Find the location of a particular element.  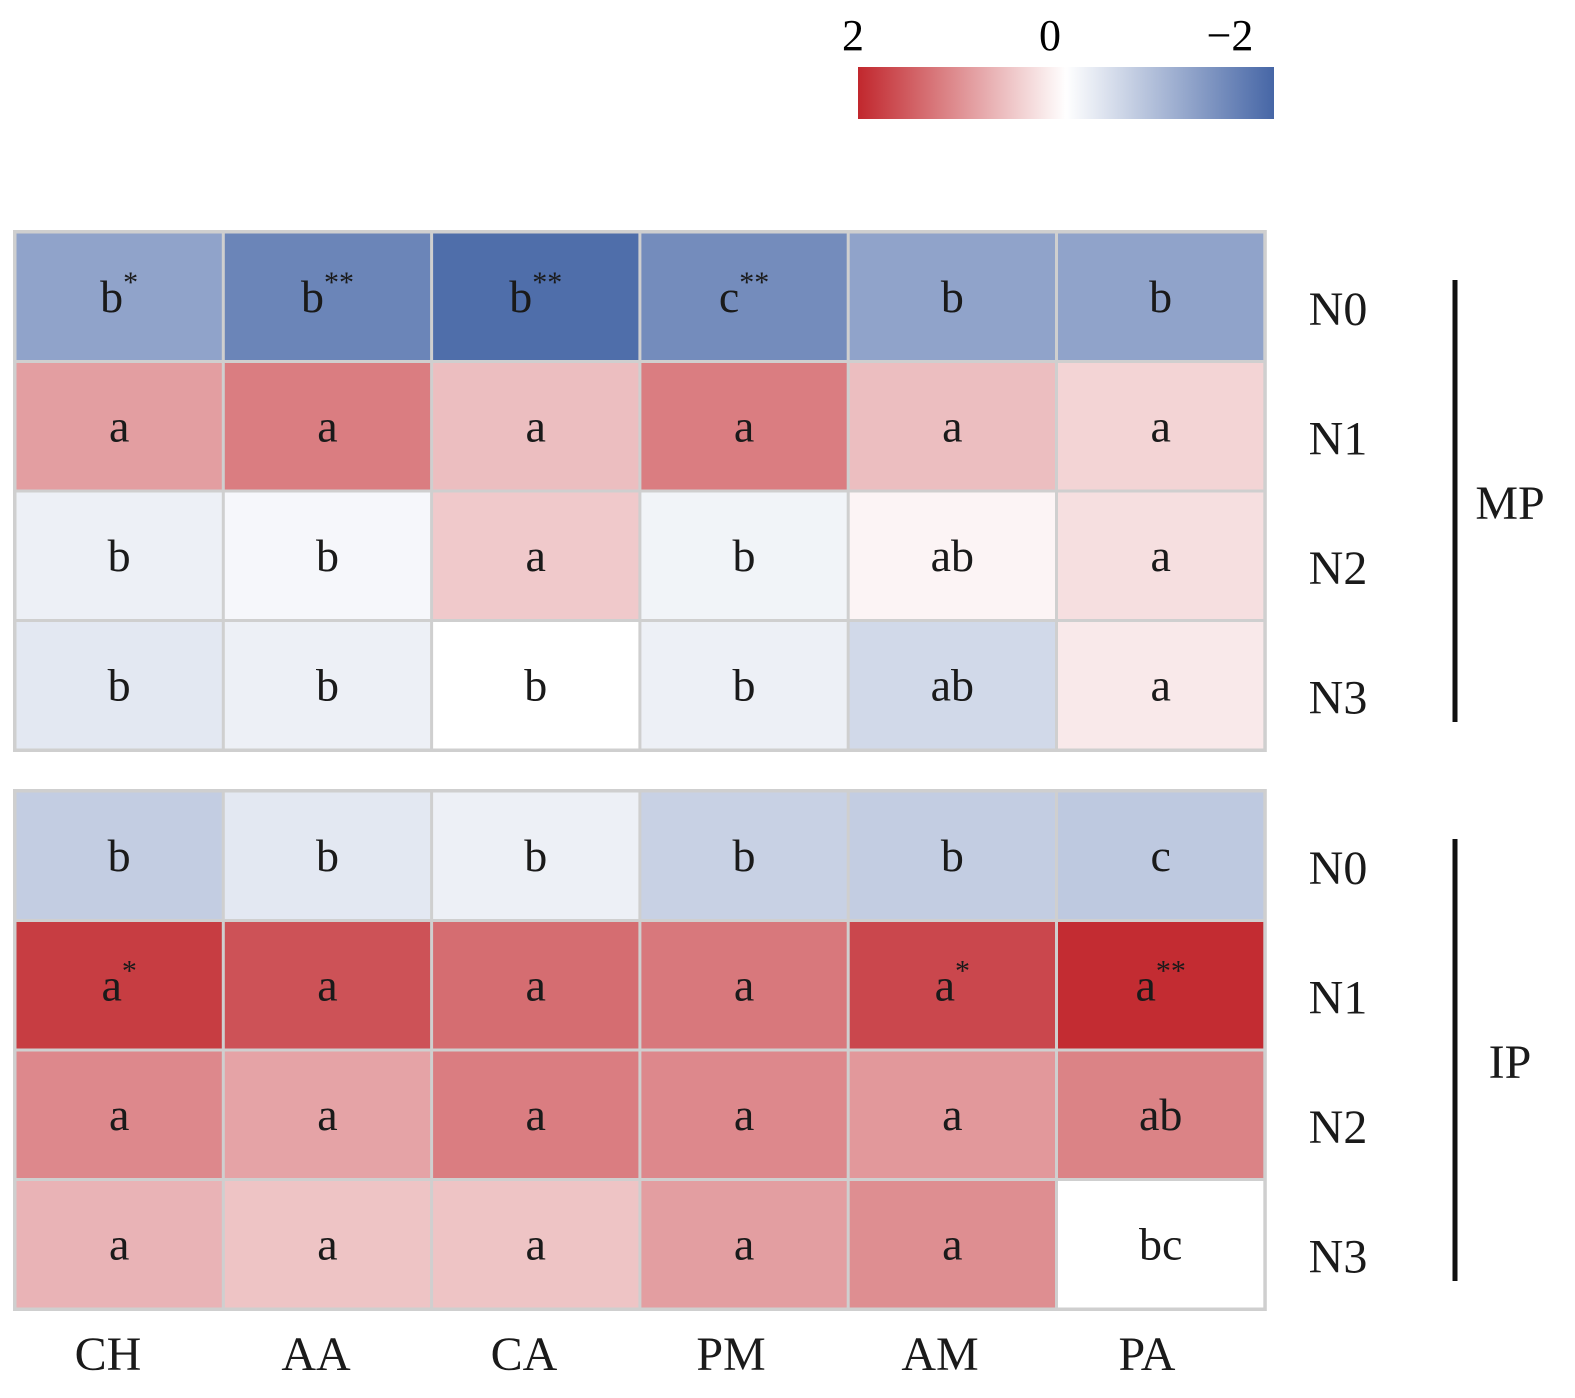

column-label: CA is located at coordinates (524, 1354).